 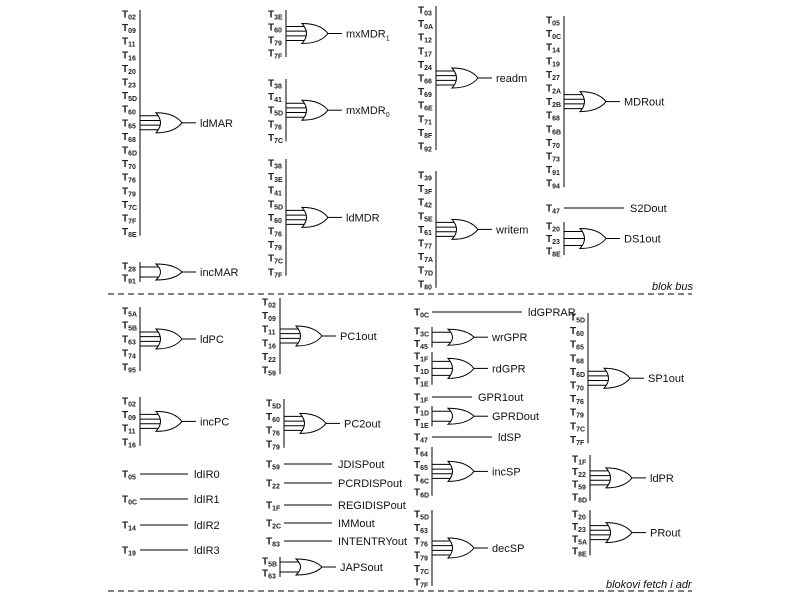 I want to click on output-signal-label: PCRDISPout, so click(x=370, y=484).